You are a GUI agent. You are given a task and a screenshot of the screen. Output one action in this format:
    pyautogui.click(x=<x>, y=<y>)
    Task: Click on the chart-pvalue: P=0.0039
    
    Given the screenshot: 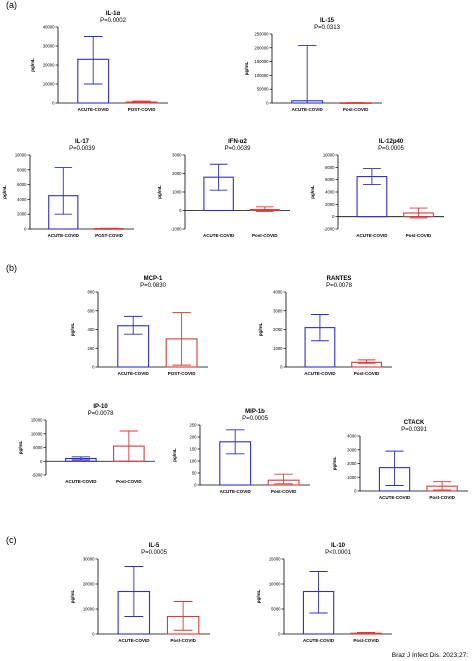 What is the action you would take?
    pyautogui.click(x=82, y=149)
    